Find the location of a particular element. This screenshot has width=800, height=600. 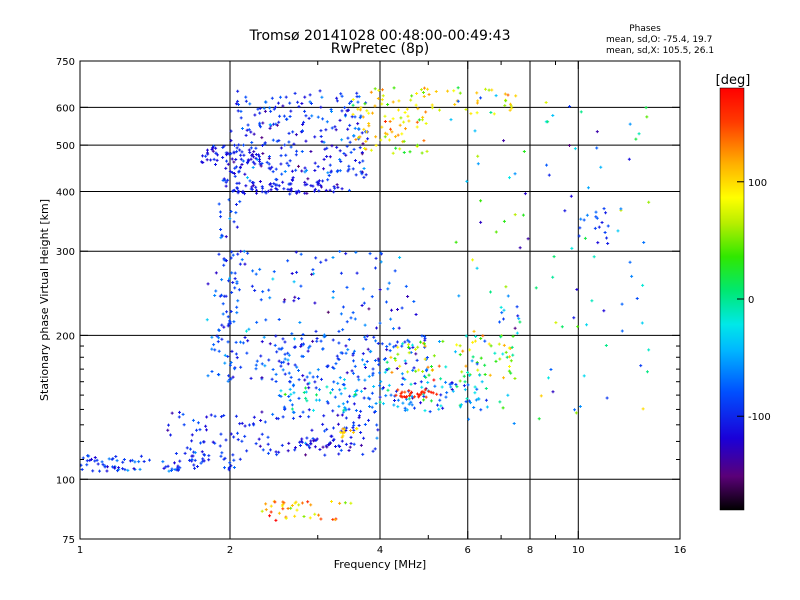

x-tick-label: 10 is located at coordinates (578, 550).